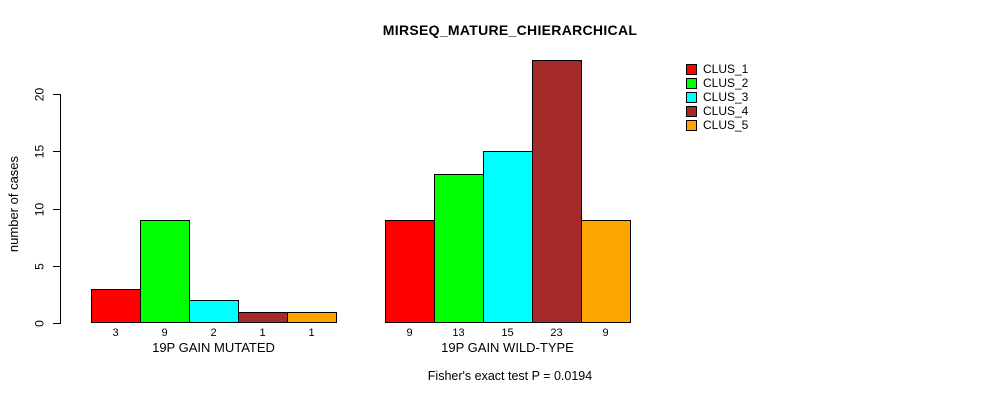  What do you see at coordinates (39, 94) in the screenshot?
I see `y-tick-label: 20` at bounding box center [39, 94].